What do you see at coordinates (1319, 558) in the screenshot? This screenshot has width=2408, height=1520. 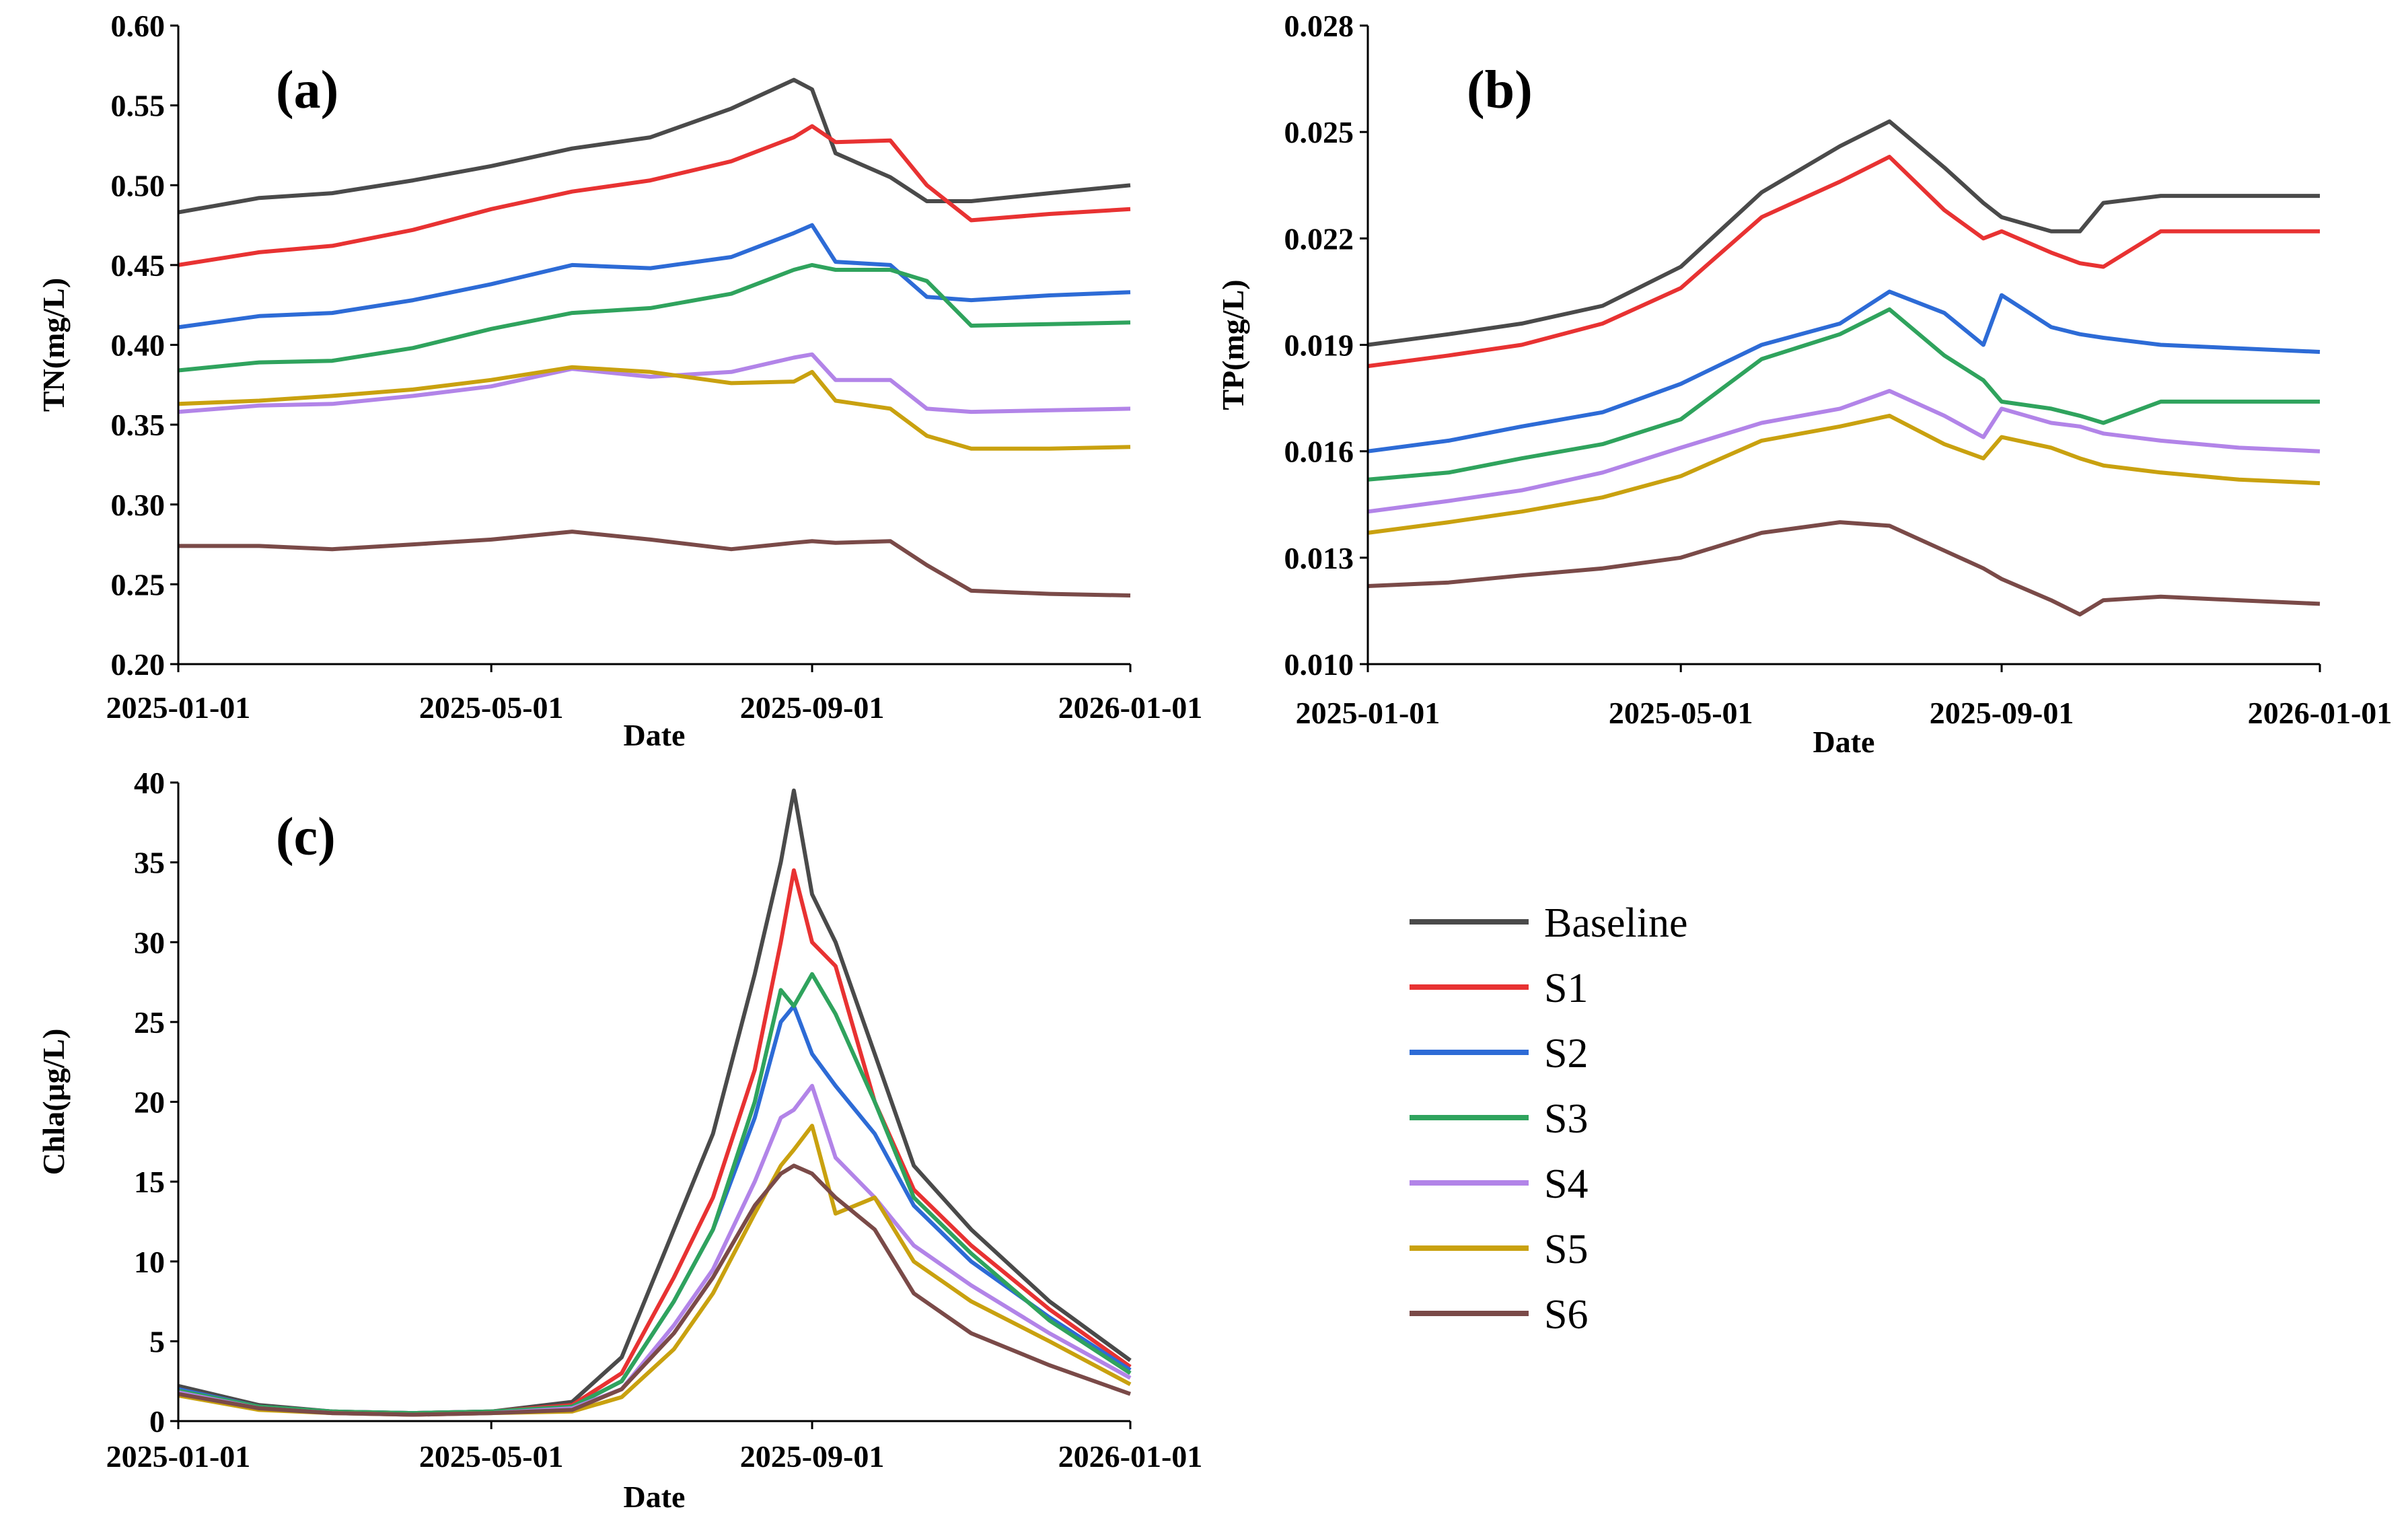 I see `y-tick-label: 0.013` at bounding box center [1319, 558].